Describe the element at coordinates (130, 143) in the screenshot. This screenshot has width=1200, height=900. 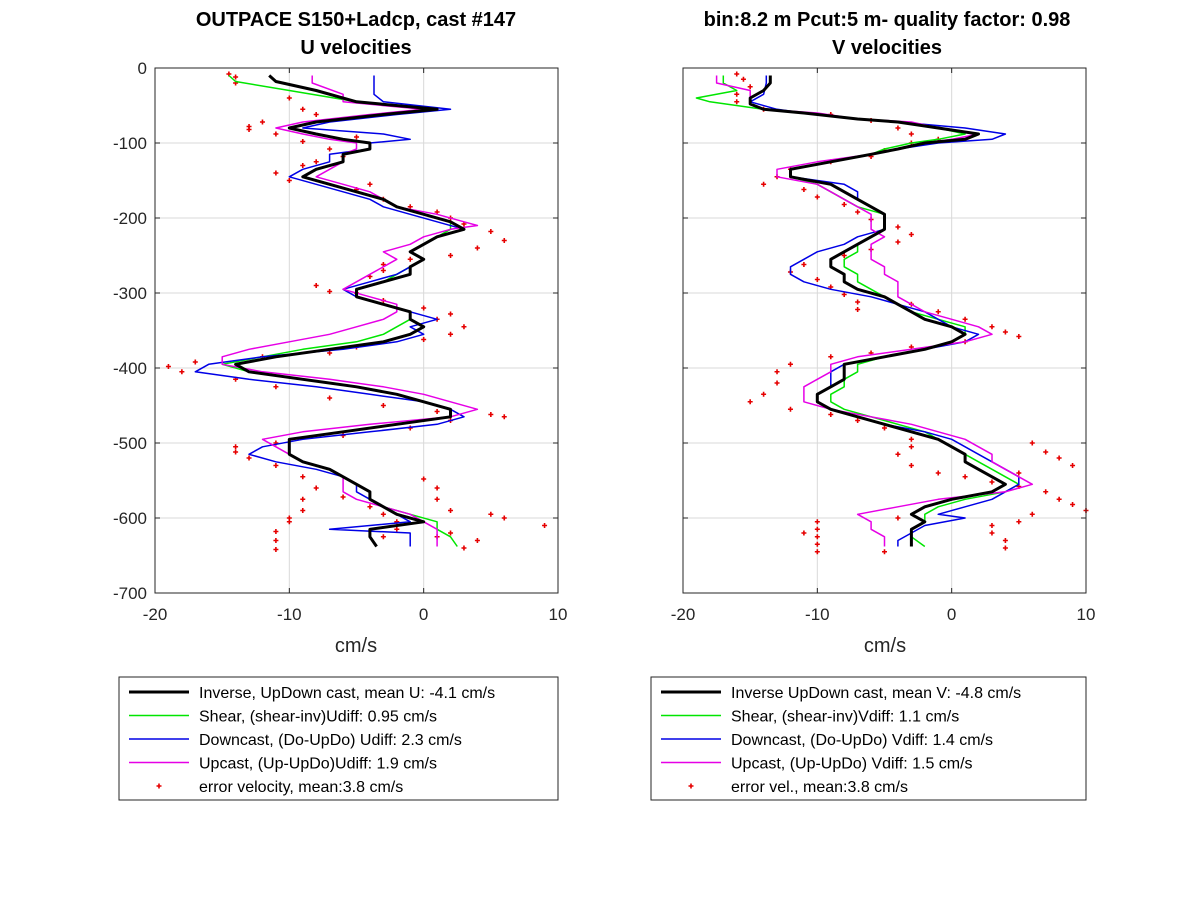
I see `y-tick-label: -100` at that location.